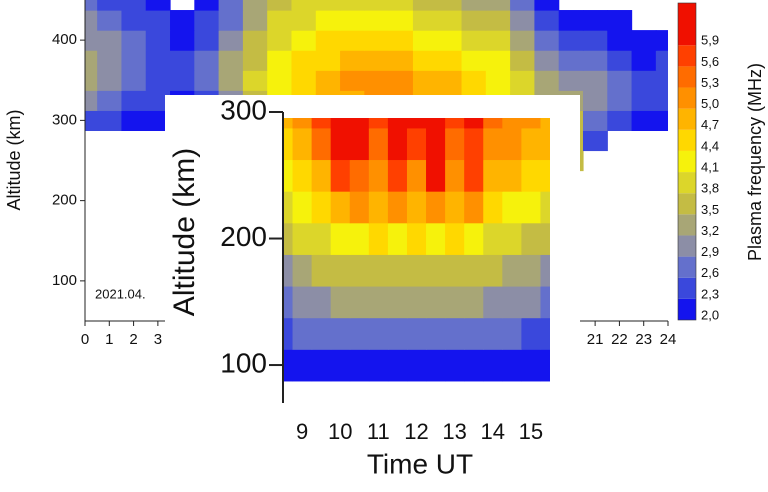 This screenshot has height=492, width=768. Describe the element at coordinates (378, 431) in the screenshot. I see `x-tick-label: 11` at that location.